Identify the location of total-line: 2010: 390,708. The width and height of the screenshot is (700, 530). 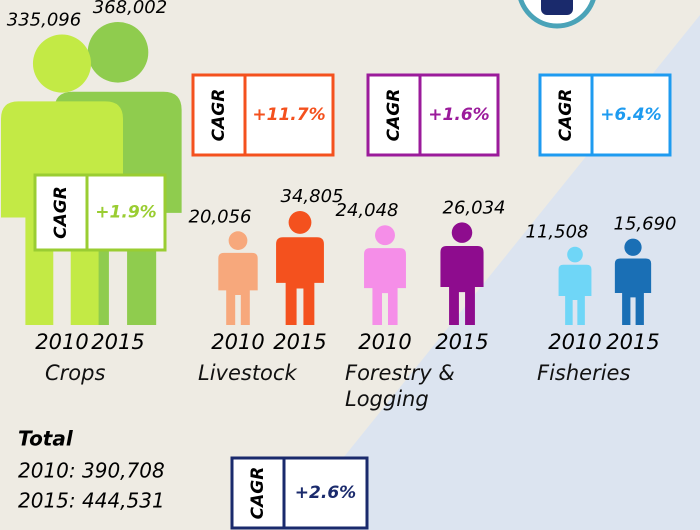
(91, 471).